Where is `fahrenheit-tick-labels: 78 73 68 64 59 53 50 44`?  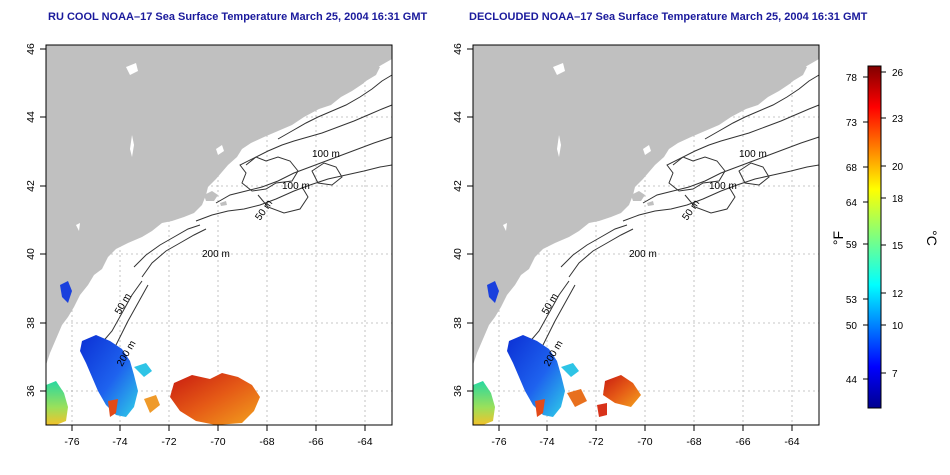
fahrenheit-tick-labels: 78 73 68 64 59 53 50 44 is located at coordinates (852, 229).